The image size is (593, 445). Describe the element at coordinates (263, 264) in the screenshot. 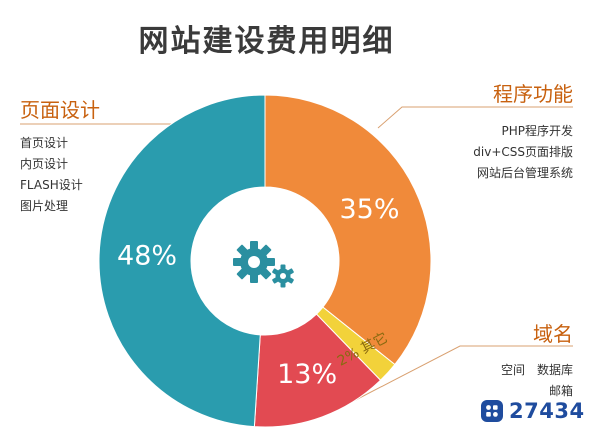

I see `gears-icon` at that location.